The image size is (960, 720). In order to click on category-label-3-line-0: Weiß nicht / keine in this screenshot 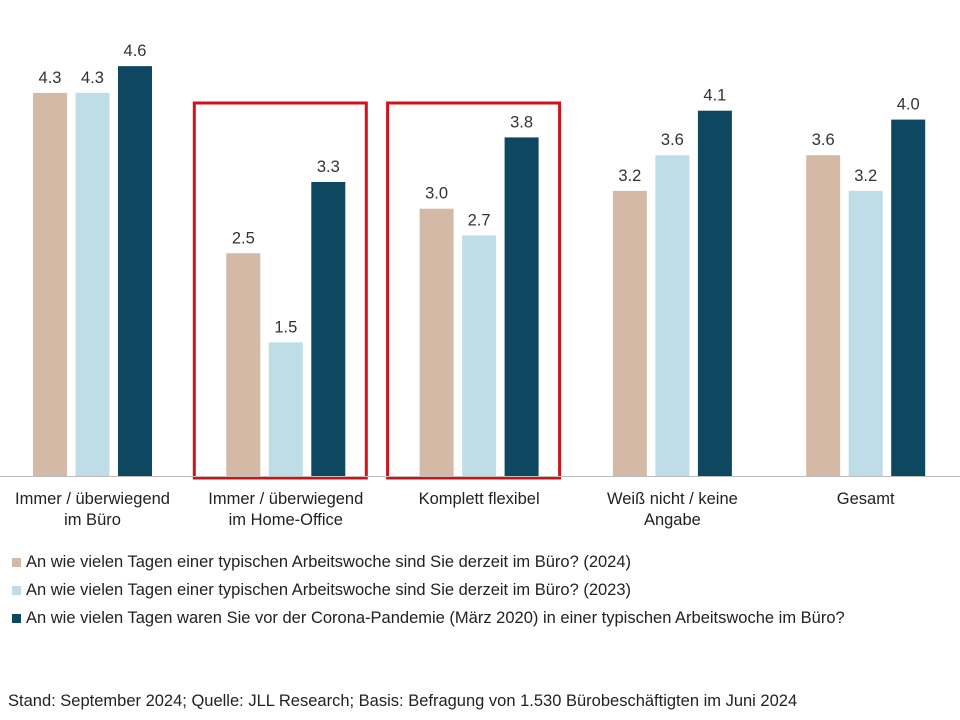, I will do `click(672, 499)`.